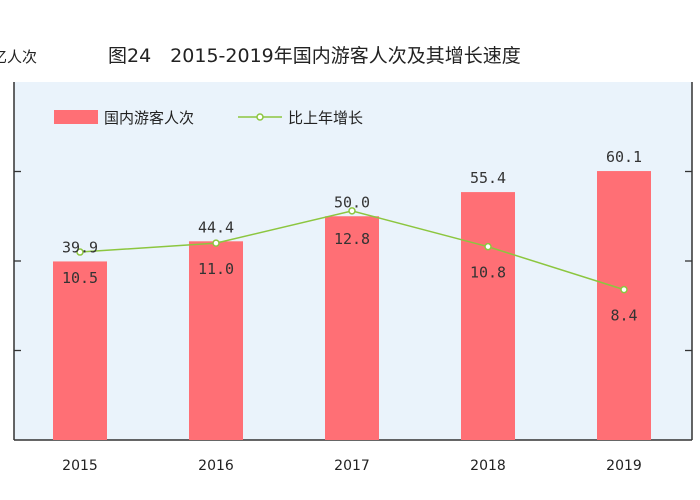 Image resolution: width=700 pixels, height=500 pixels. What do you see at coordinates (216, 466) in the screenshot?
I see `x-tick-label: 2016` at bounding box center [216, 466].